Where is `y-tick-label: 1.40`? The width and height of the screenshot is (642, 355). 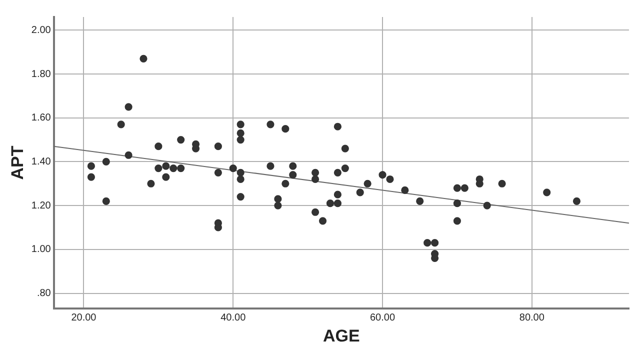
y-tick-label: 1.40 is located at coordinates (41, 162).